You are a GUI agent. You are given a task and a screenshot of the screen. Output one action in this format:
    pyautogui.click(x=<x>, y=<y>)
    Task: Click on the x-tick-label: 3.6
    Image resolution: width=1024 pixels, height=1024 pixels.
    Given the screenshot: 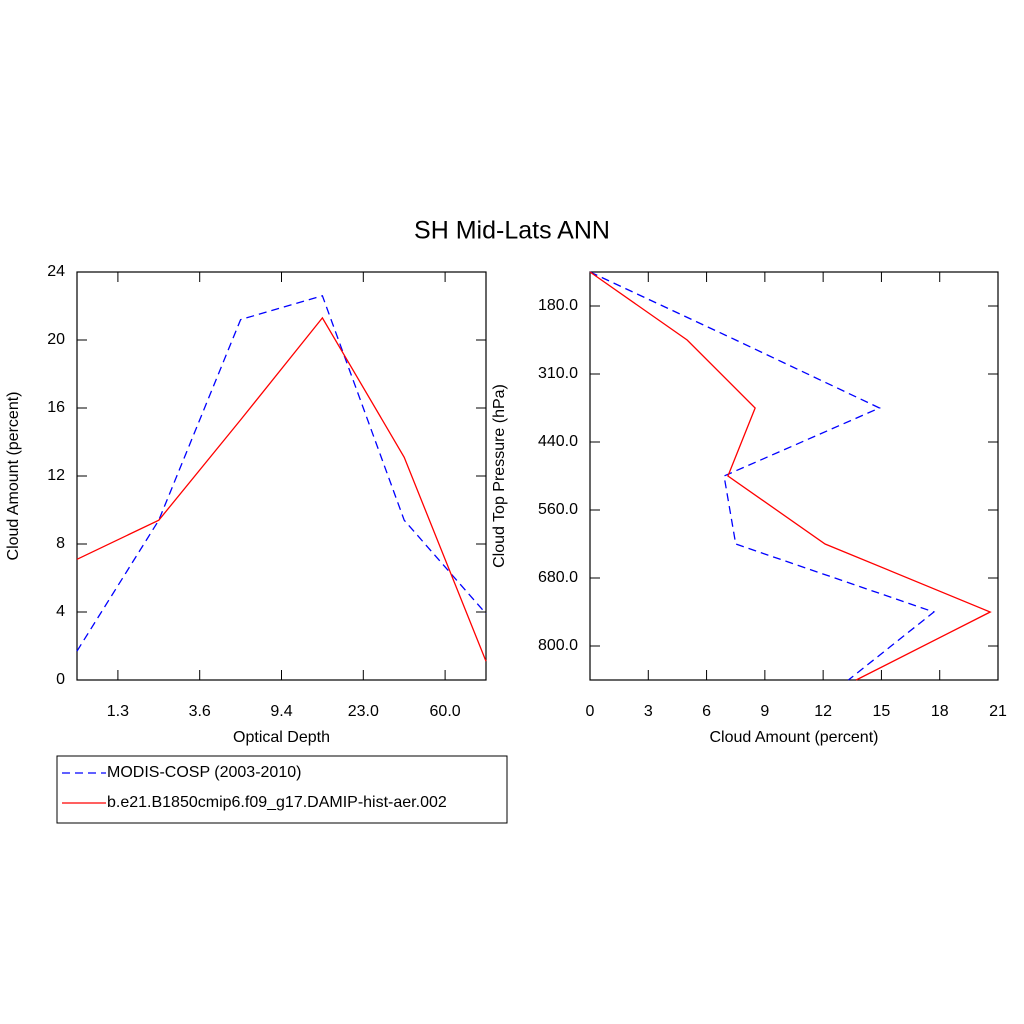 What is the action you would take?
    pyautogui.click(x=200, y=711)
    